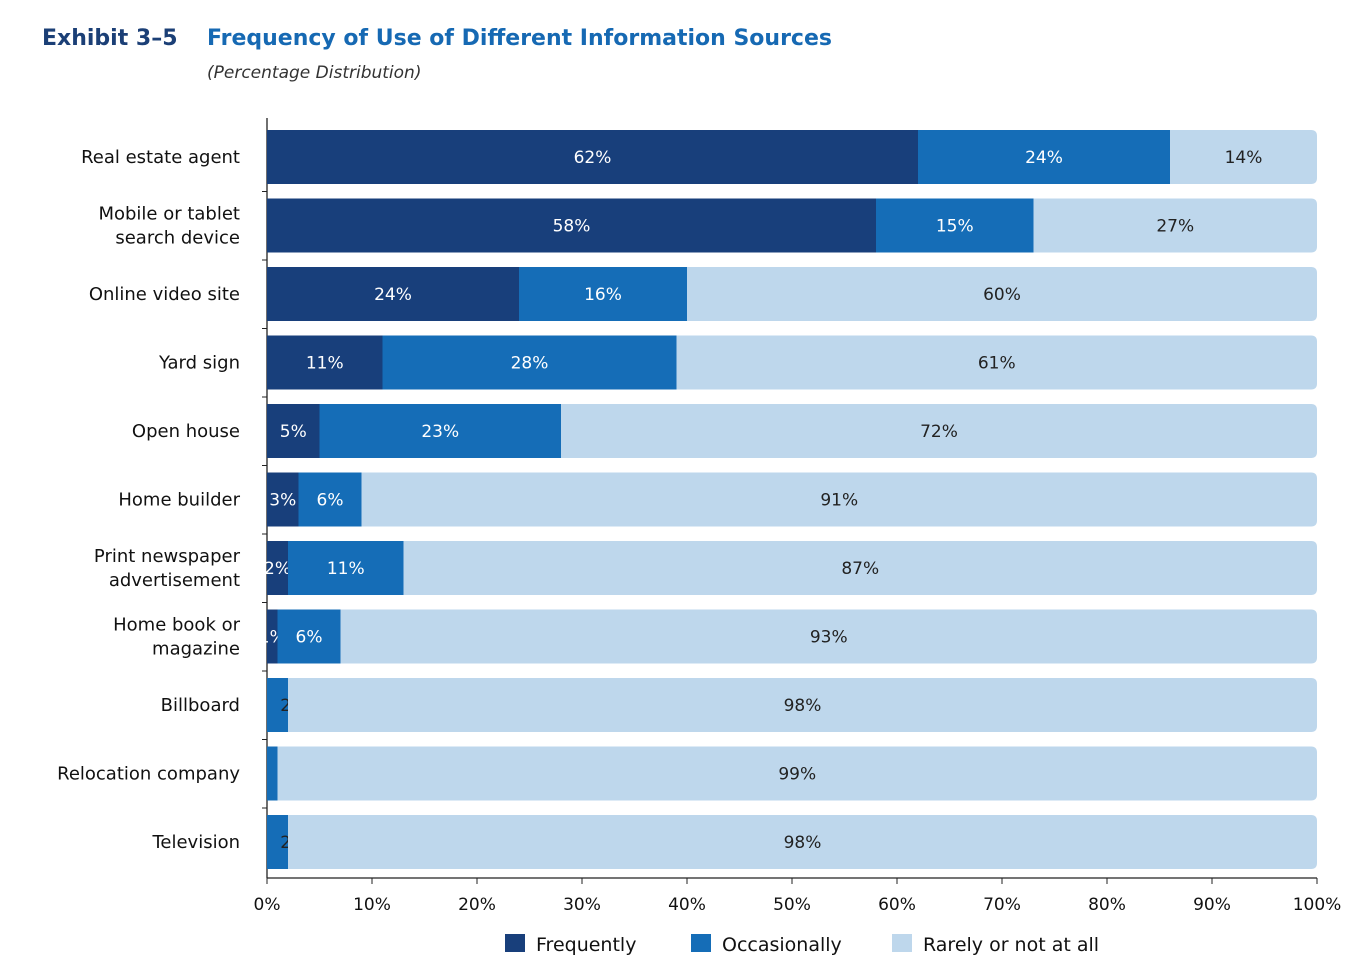 The height and width of the screenshot is (974, 1361). Describe the element at coordinates (177, 238) in the screenshot. I see `category-label: search device` at that location.